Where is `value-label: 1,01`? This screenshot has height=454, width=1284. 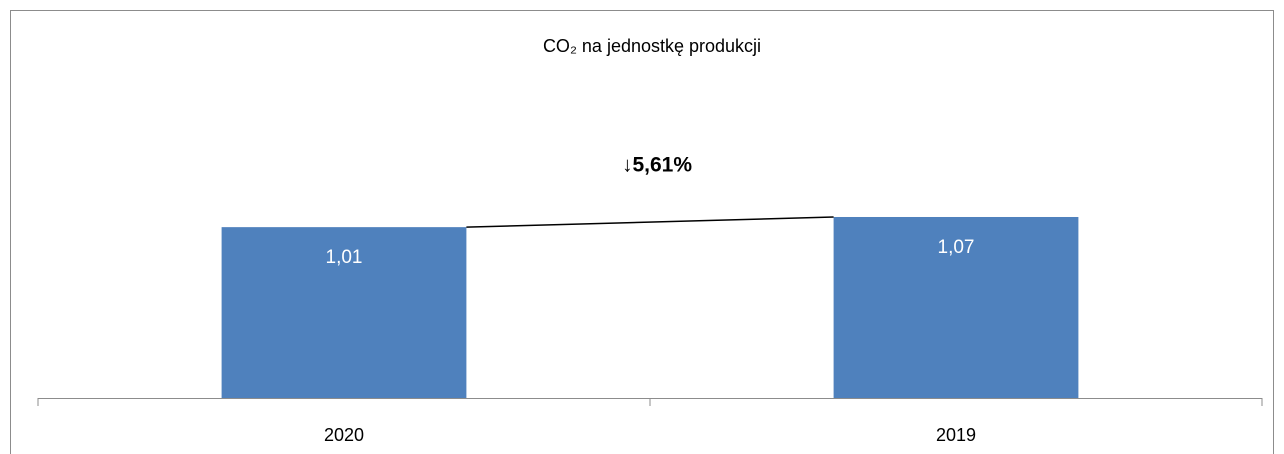
value-label: 1,01 is located at coordinates (344, 257).